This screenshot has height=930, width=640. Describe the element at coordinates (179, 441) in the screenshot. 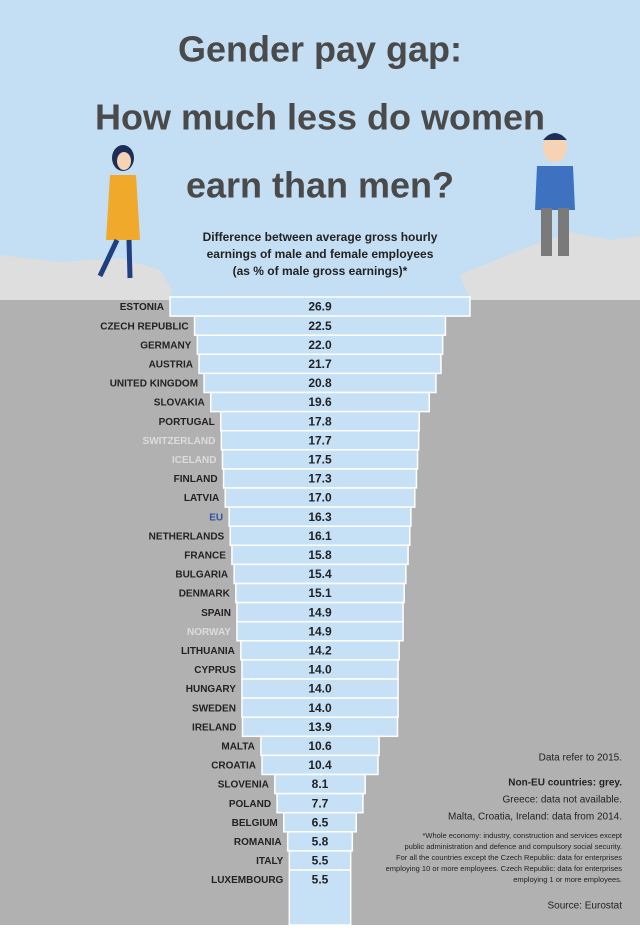

I see `category-label: SWITZERLAND` at that location.